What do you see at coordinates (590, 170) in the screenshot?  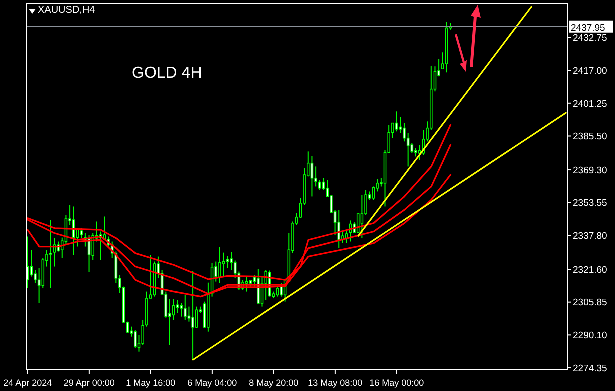 I see `y-tick-label: 2369.30` at bounding box center [590, 170].